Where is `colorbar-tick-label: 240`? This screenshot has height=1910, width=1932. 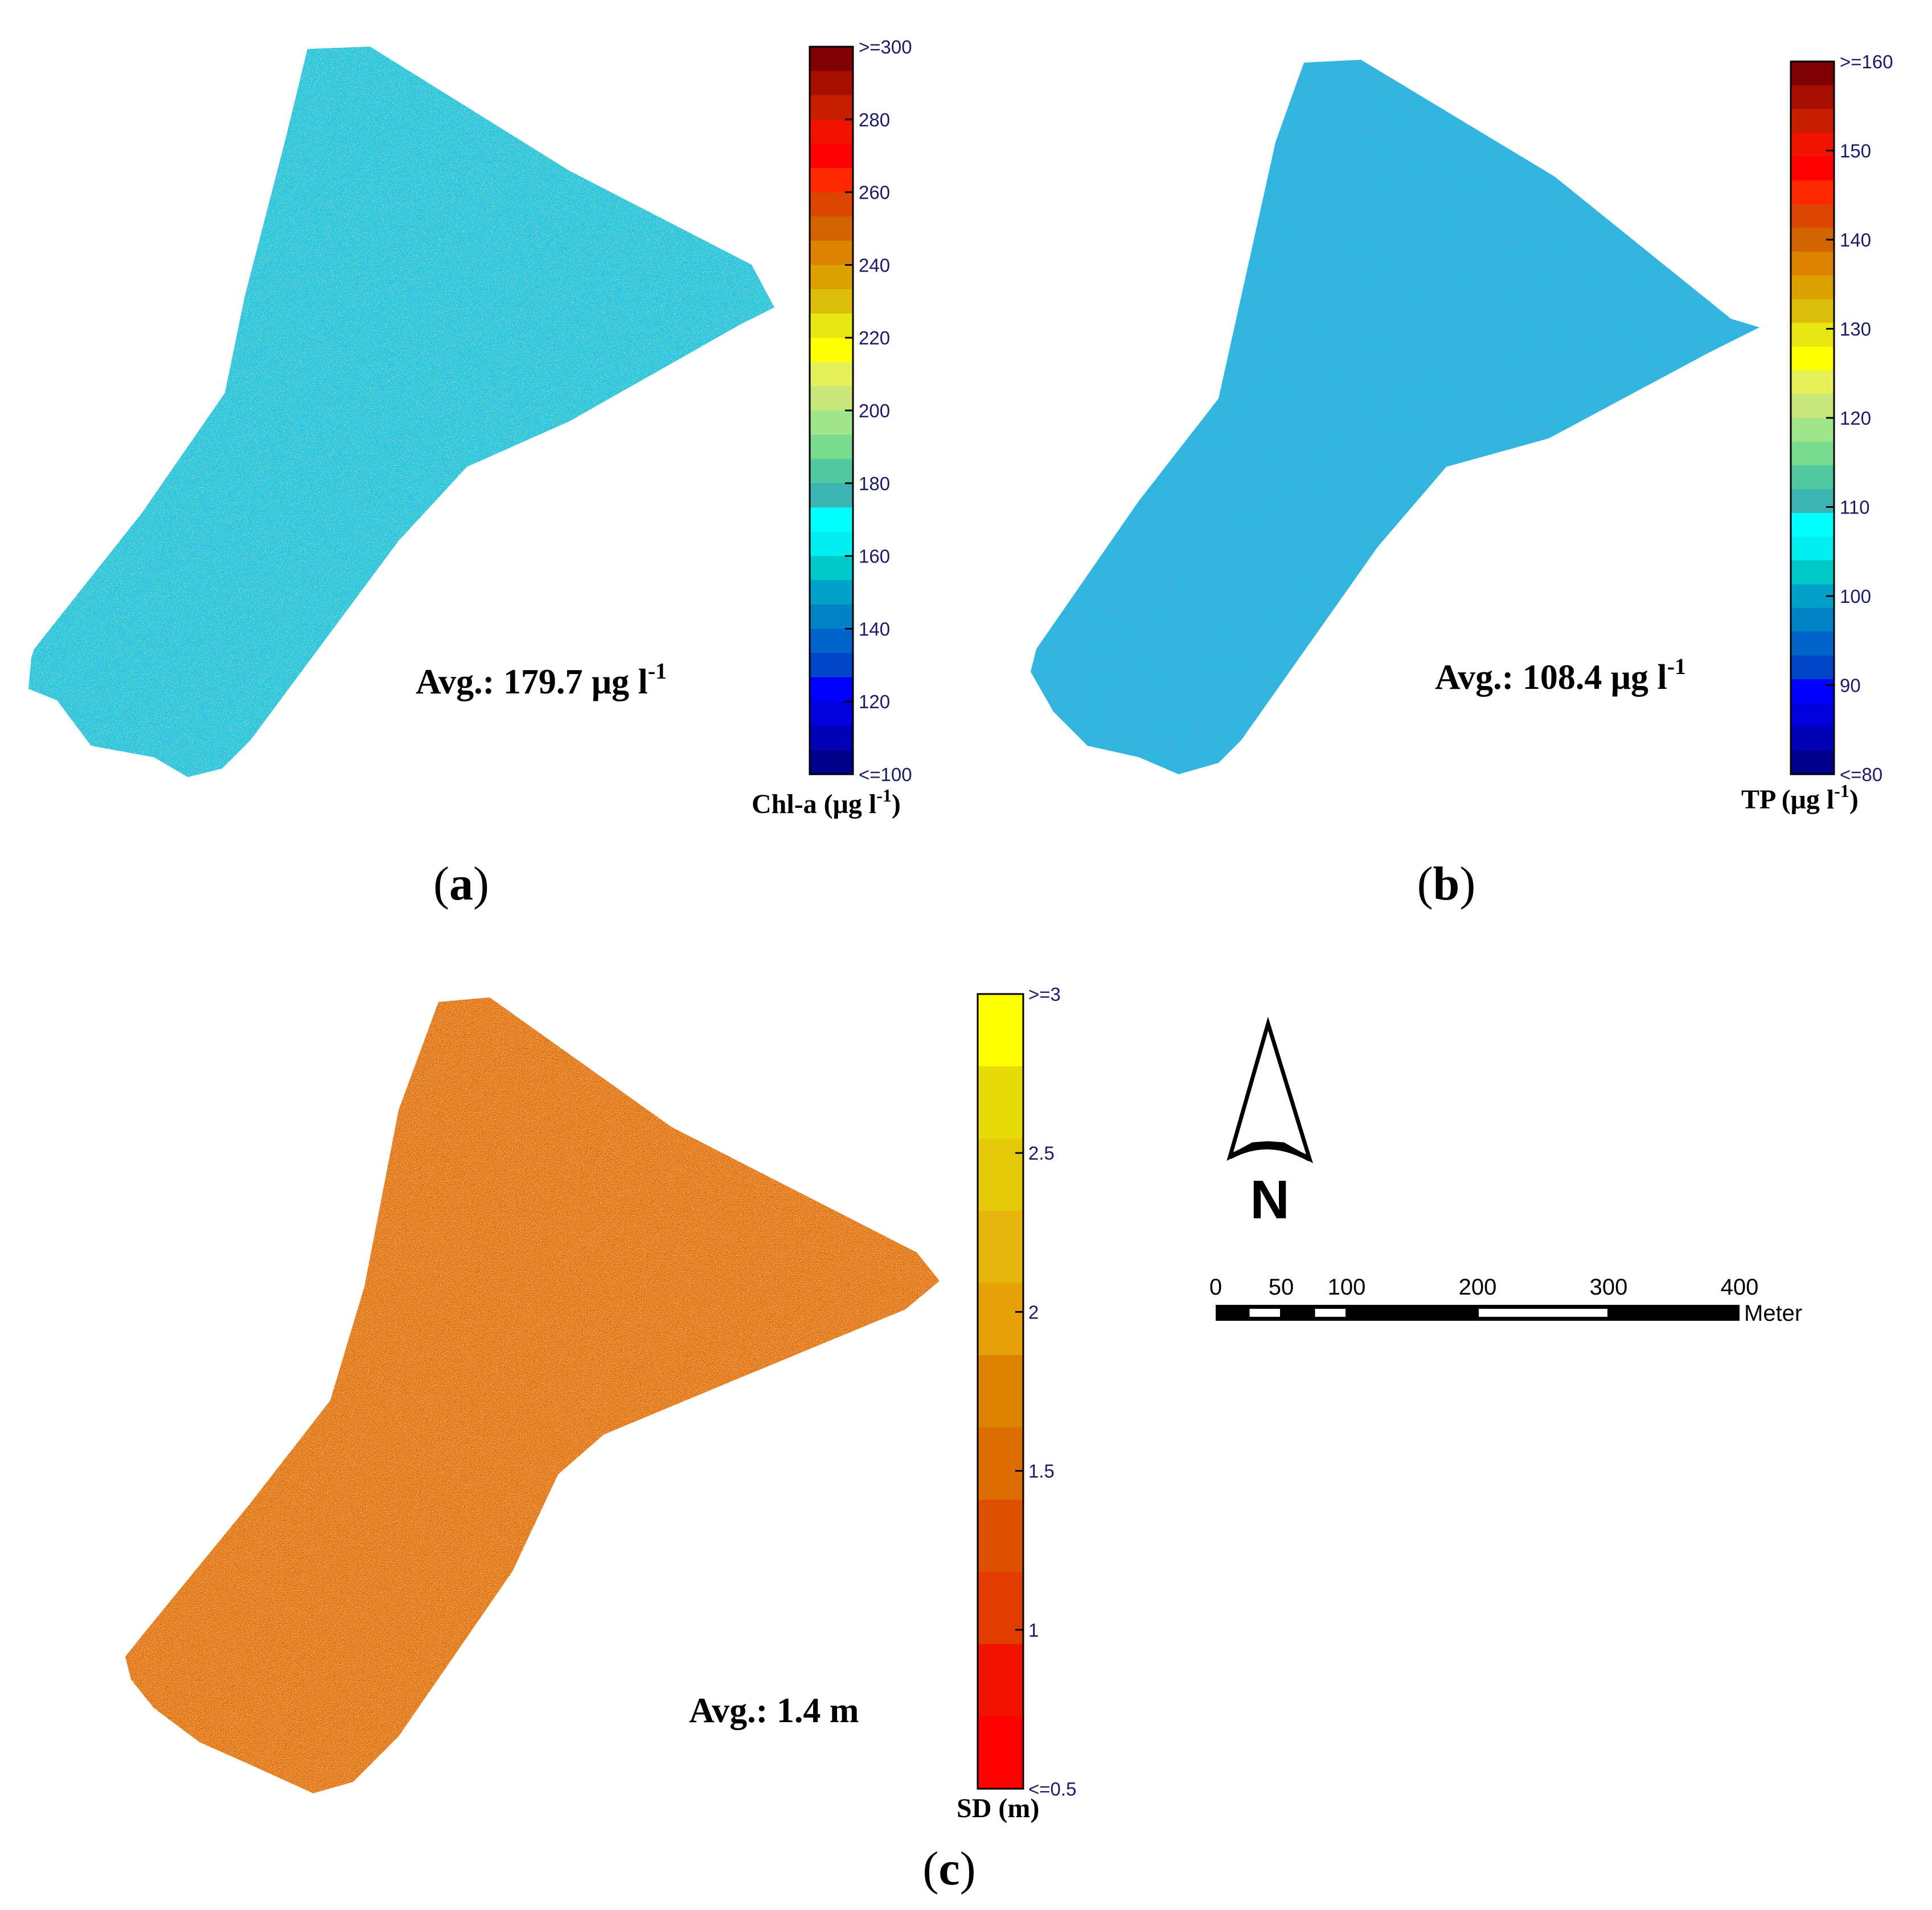 colorbar-tick-label: 240 is located at coordinates (874, 265).